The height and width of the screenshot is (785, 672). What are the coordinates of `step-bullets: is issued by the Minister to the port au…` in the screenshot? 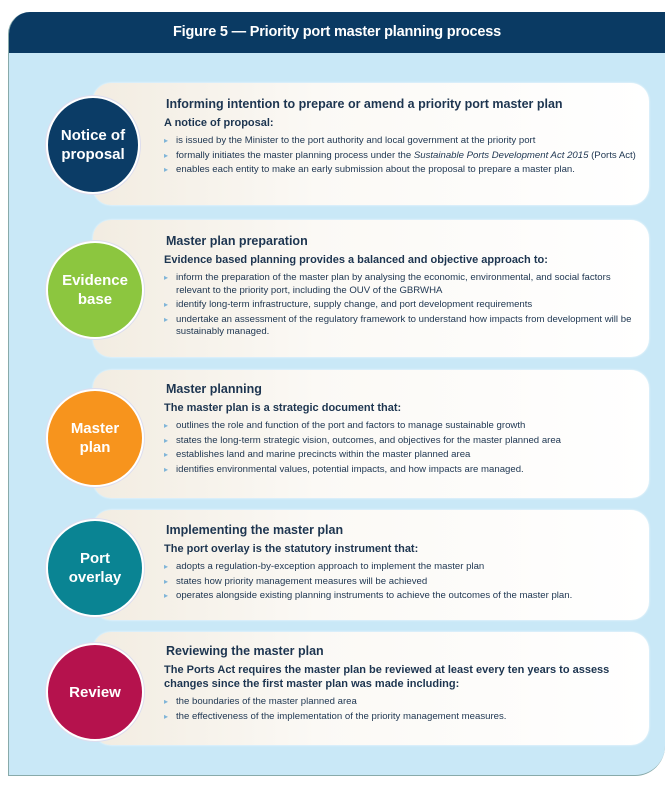 It's located at (402, 156).